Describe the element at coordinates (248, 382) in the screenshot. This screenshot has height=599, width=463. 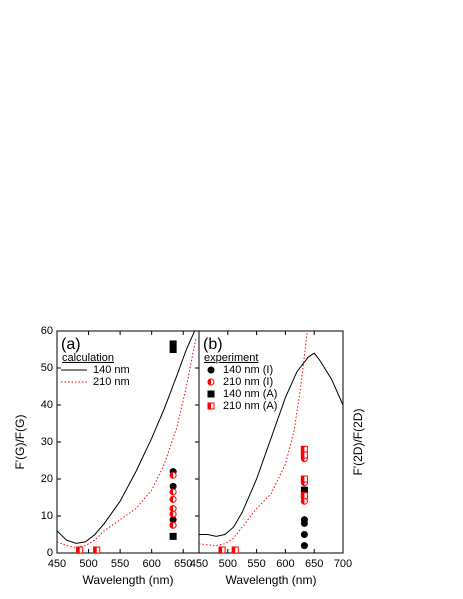
I see `legend-label: 210 nm (I)` at that location.